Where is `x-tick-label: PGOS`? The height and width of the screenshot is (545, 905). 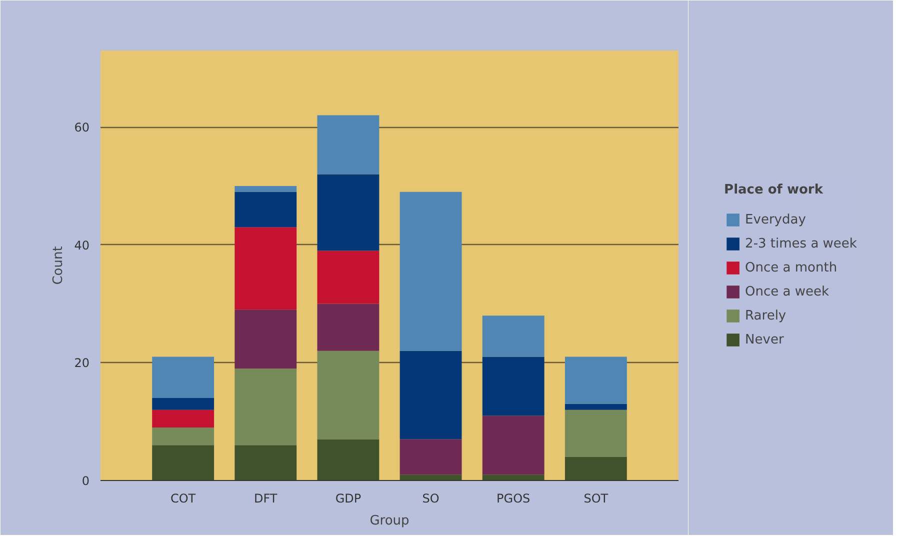
x-tick-label: PGOS is located at coordinates (513, 499).